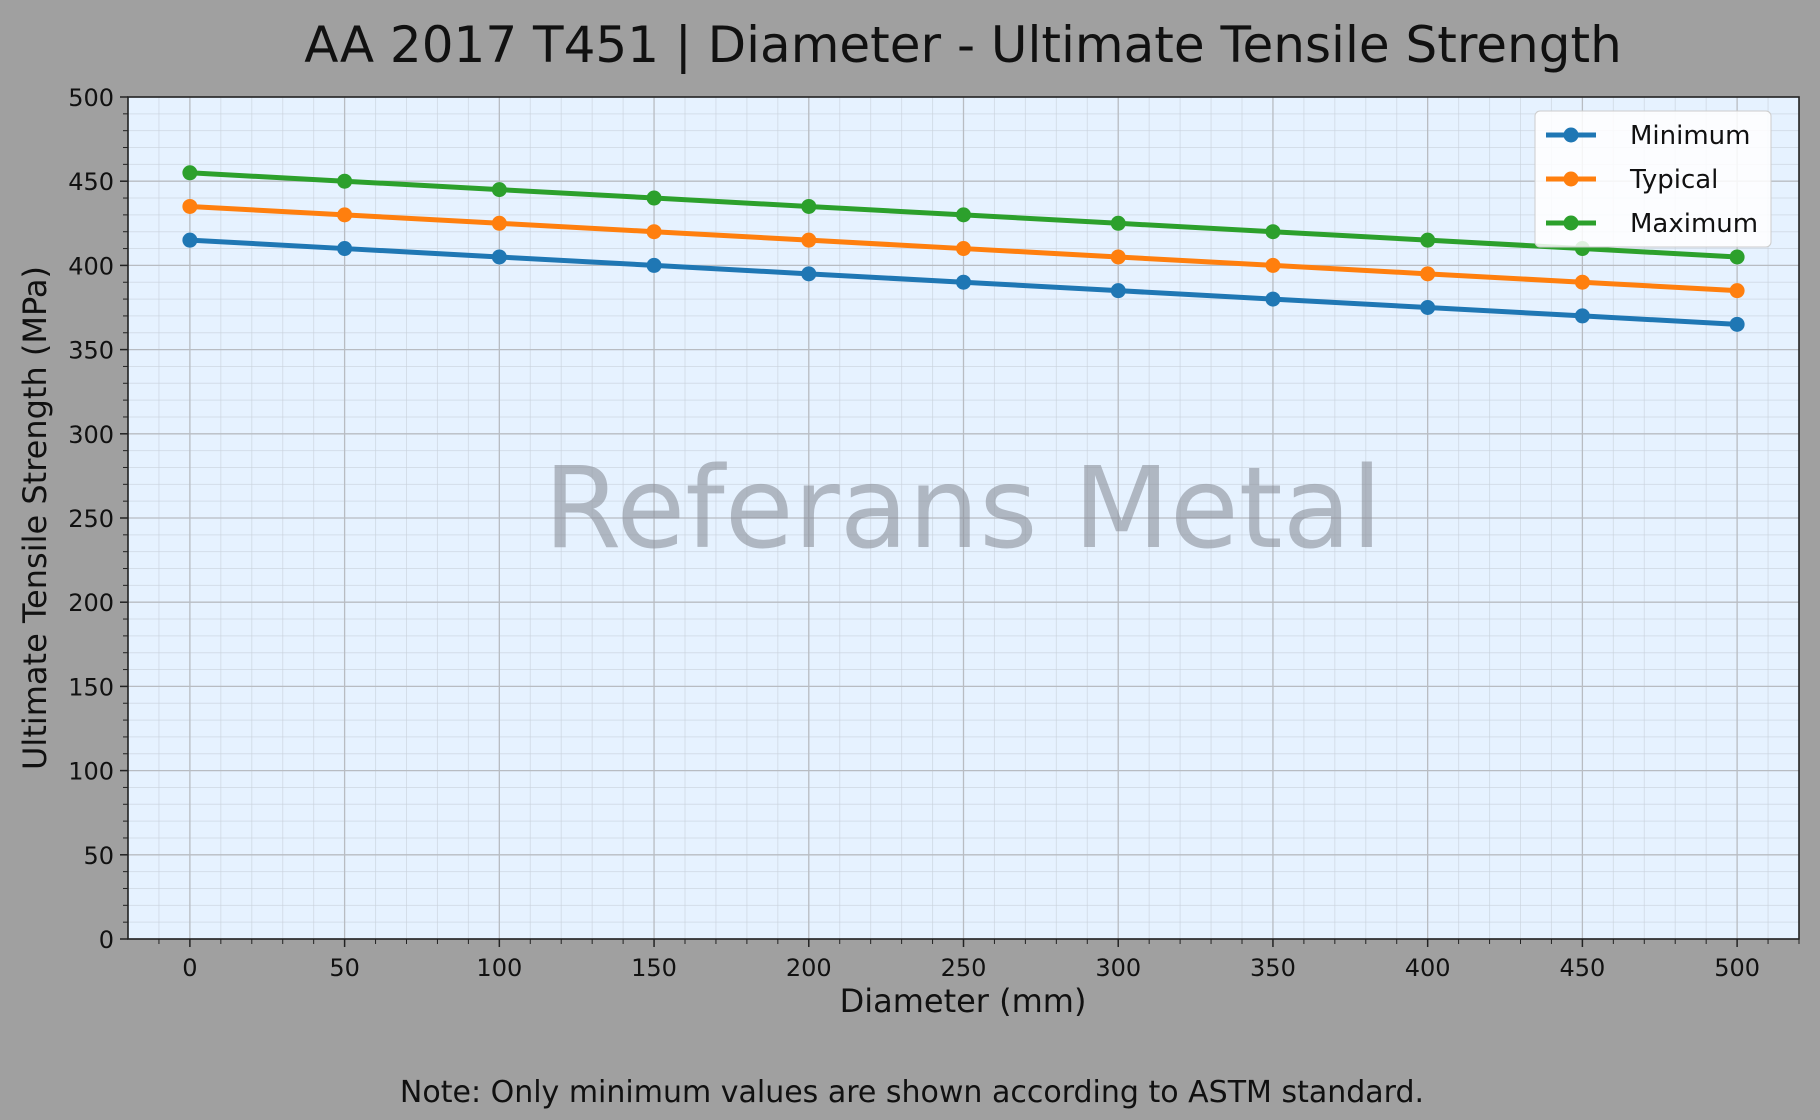  What do you see at coordinates (91, 351) in the screenshot?
I see `tick-label-y: 350` at bounding box center [91, 351].